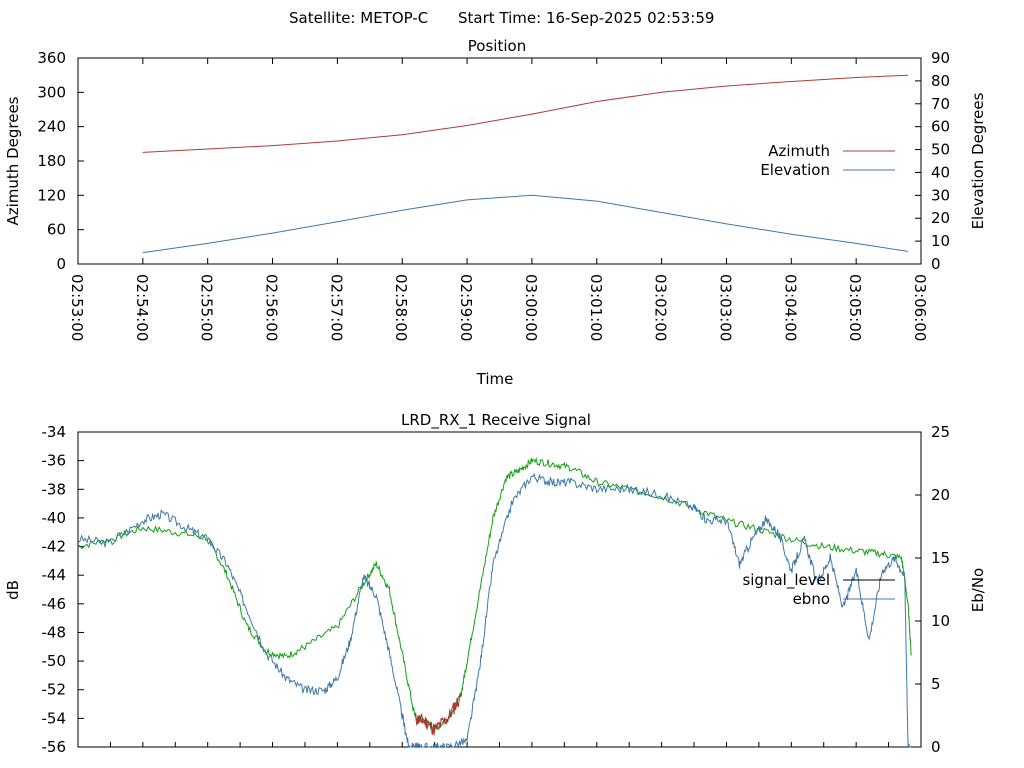 This screenshot has height=768, width=1024. Describe the element at coordinates (54, 632) in the screenshot. I see `y-tick-label: -48` at that location.